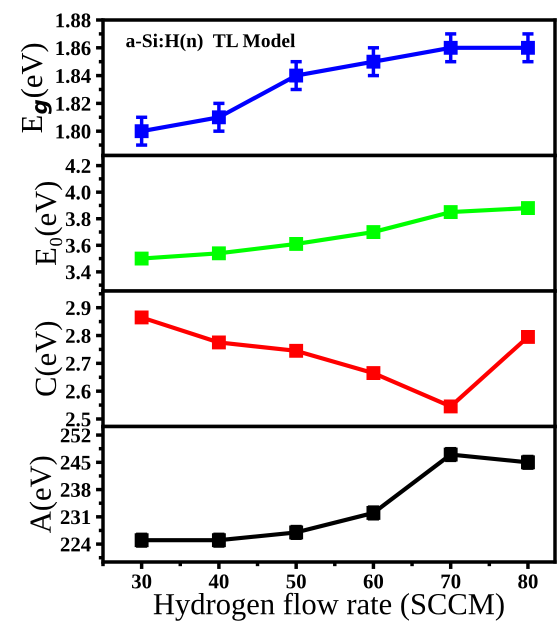  I want to click on x-axis-title: Hydrogen flow rate (SCCM), so click(329, 606).